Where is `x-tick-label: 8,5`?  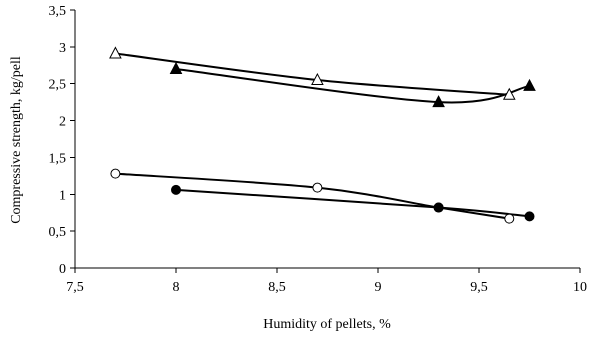
x-tick-label: 8,5 is located at coordinates (277, 287).